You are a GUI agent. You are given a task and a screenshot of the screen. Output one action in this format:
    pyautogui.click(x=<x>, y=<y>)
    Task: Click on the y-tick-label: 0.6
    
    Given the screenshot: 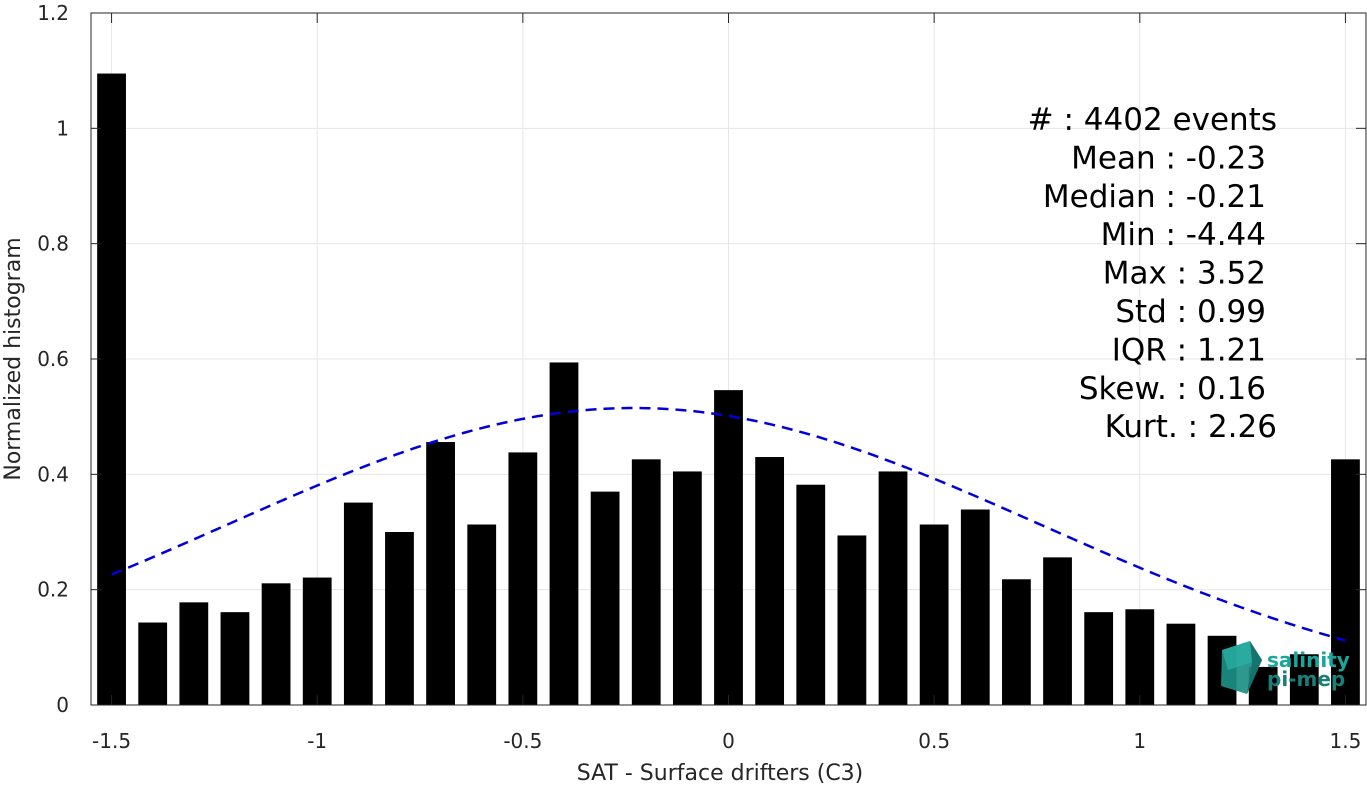 What is the action you would take?
    pyautogui.click(x=53, y=359)
    